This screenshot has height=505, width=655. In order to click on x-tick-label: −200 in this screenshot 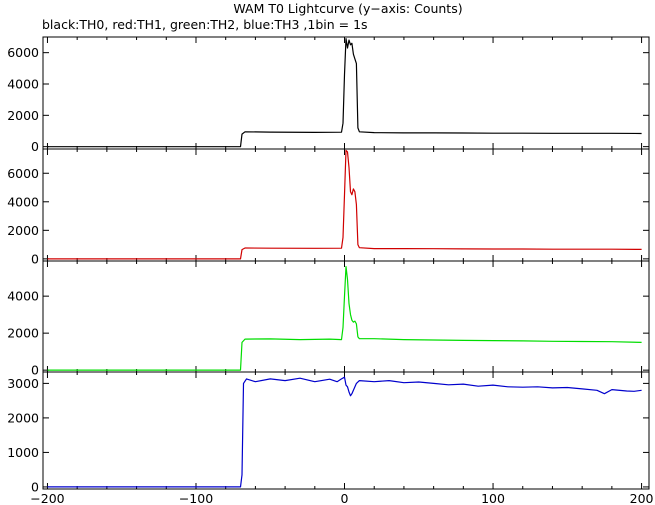, I will do `click(47, 498)`.